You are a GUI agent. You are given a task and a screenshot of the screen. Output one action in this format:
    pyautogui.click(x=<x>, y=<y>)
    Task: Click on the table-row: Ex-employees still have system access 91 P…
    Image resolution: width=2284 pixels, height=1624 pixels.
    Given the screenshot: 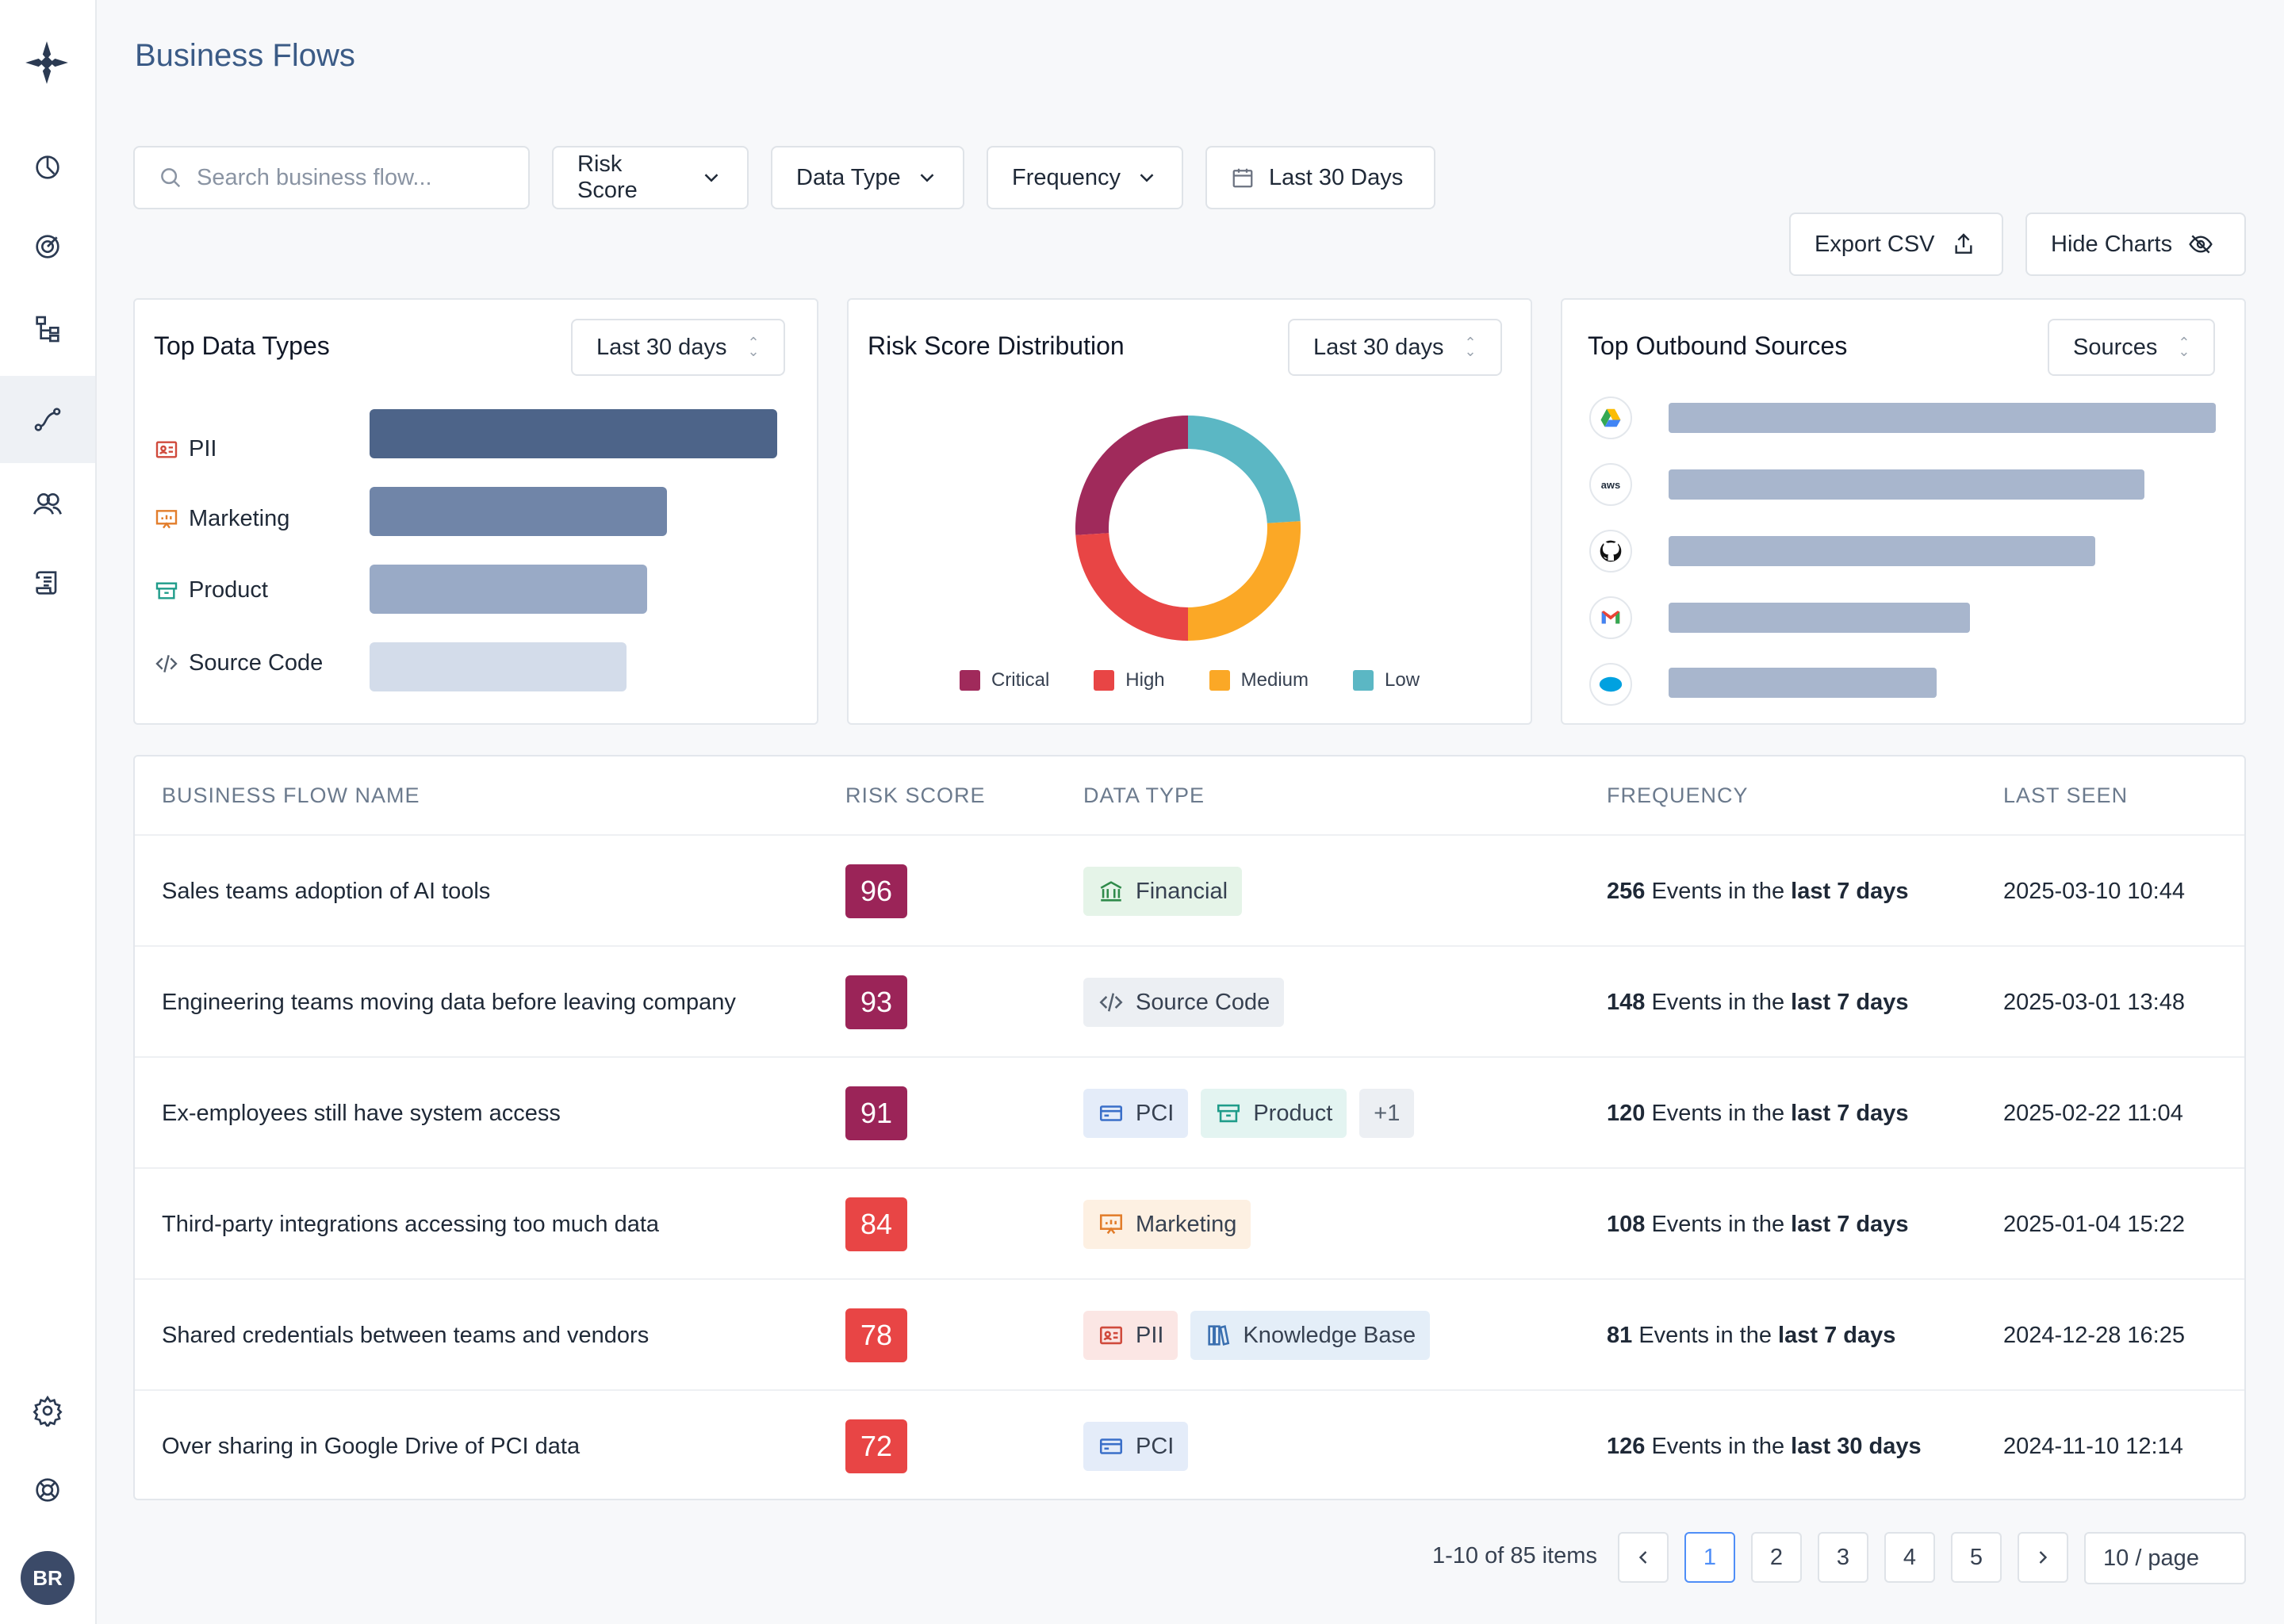 What is the action you would take?
    pyautogui.click(x=1189, y=1111)
    